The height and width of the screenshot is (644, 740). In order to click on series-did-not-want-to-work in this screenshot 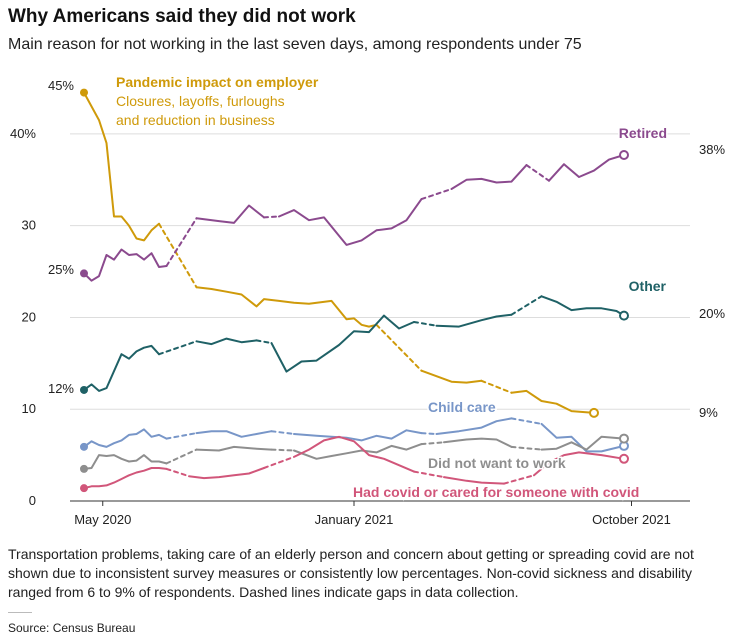, I will do `click(354, 453)`.